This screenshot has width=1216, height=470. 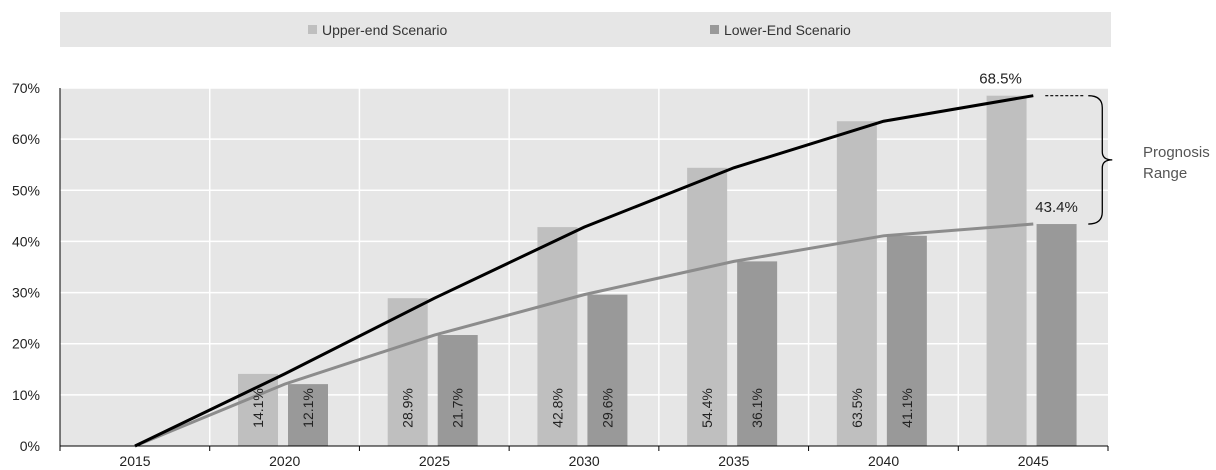 I want to click on y-tick-label: 40%, so click(x=26, y=241).